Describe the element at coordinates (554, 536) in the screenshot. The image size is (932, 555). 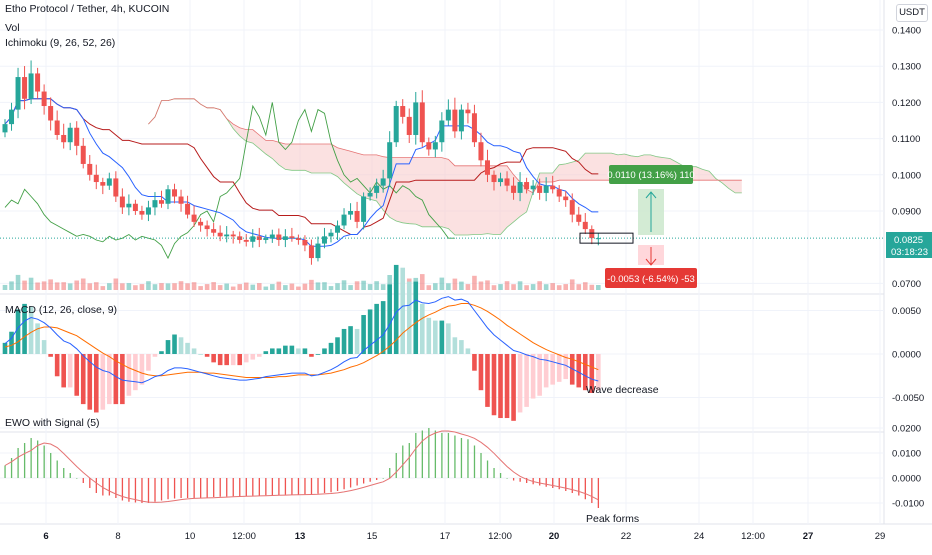
I see `time-axis-label: 20` at that location.